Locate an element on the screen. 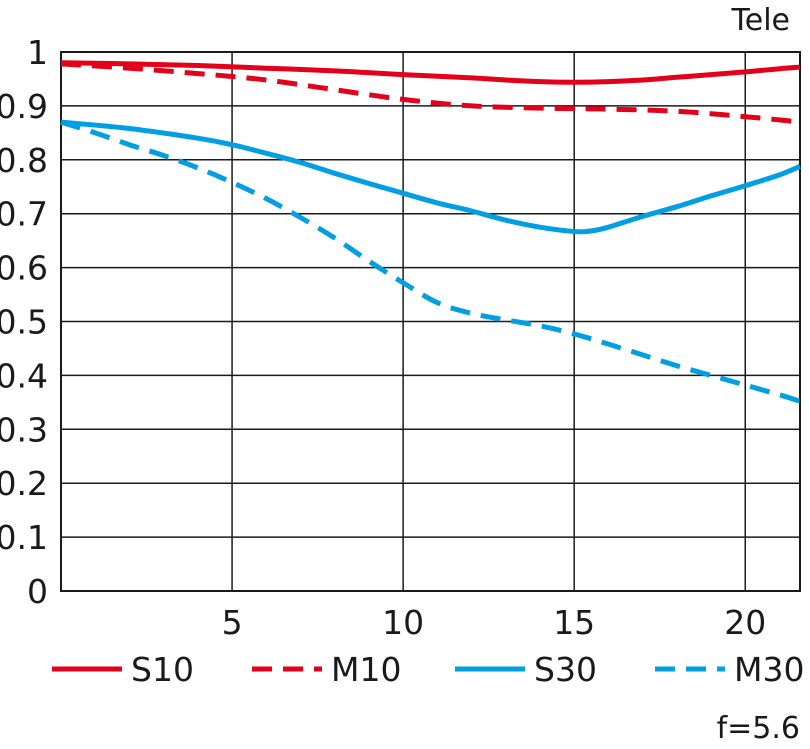 This screenshot has height=749, width=810. y-tick-label: 0.5 is located at coordinates (24, 322).